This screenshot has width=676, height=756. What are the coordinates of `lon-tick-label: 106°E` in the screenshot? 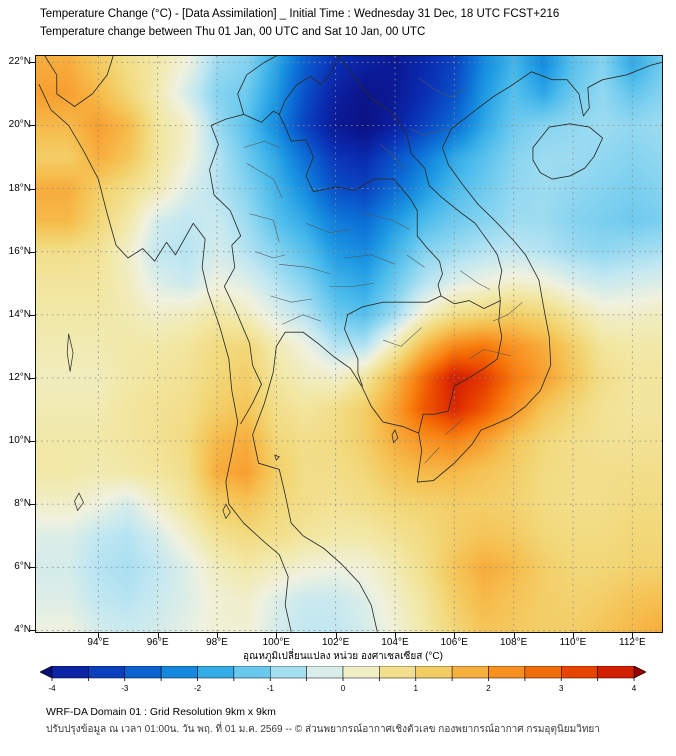 It's located at (454, 642).